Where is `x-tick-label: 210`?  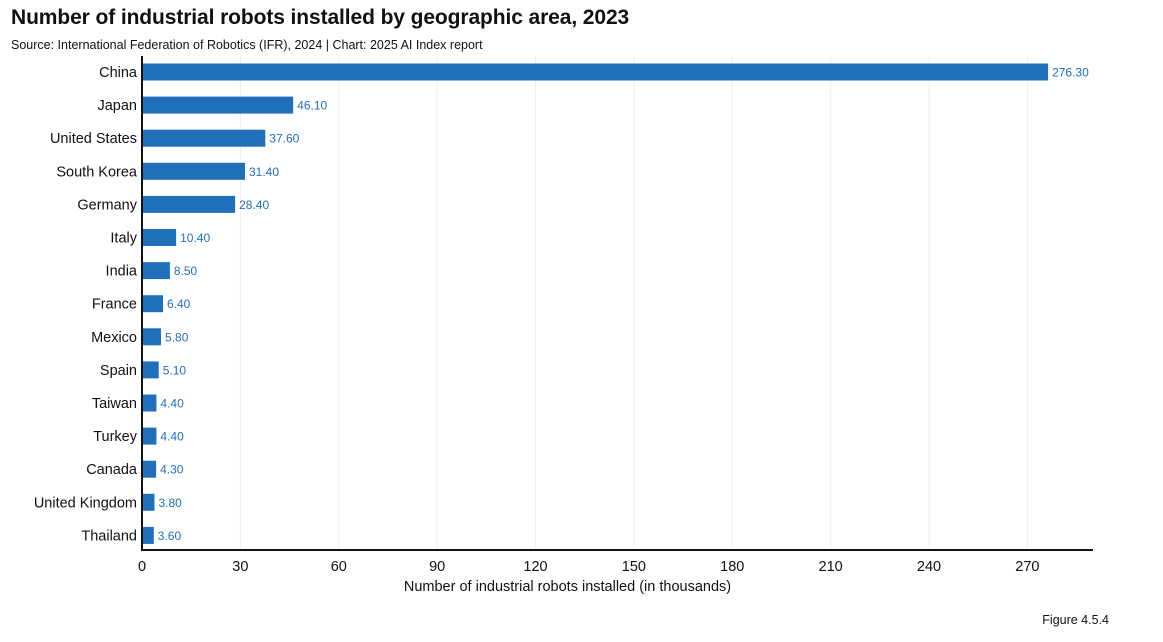
x-tick-label: 210 is located at coordinates (831, 567).